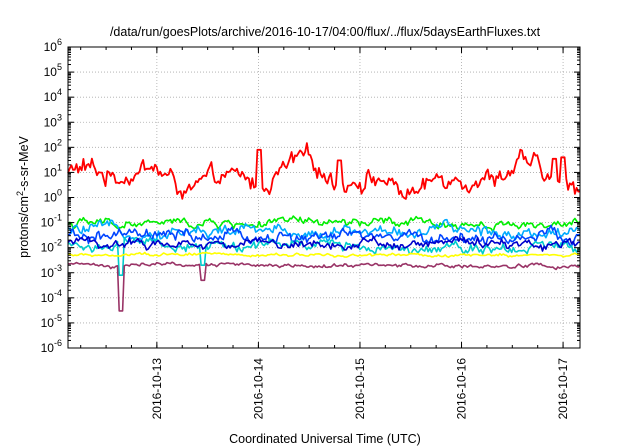 Image resolution: width=640 pixels, height=448 pixels. What do you see at coordinates (53, 120) in the screenshot?
I see `y-tick-label: 10³` at bounding box center [53, 120].